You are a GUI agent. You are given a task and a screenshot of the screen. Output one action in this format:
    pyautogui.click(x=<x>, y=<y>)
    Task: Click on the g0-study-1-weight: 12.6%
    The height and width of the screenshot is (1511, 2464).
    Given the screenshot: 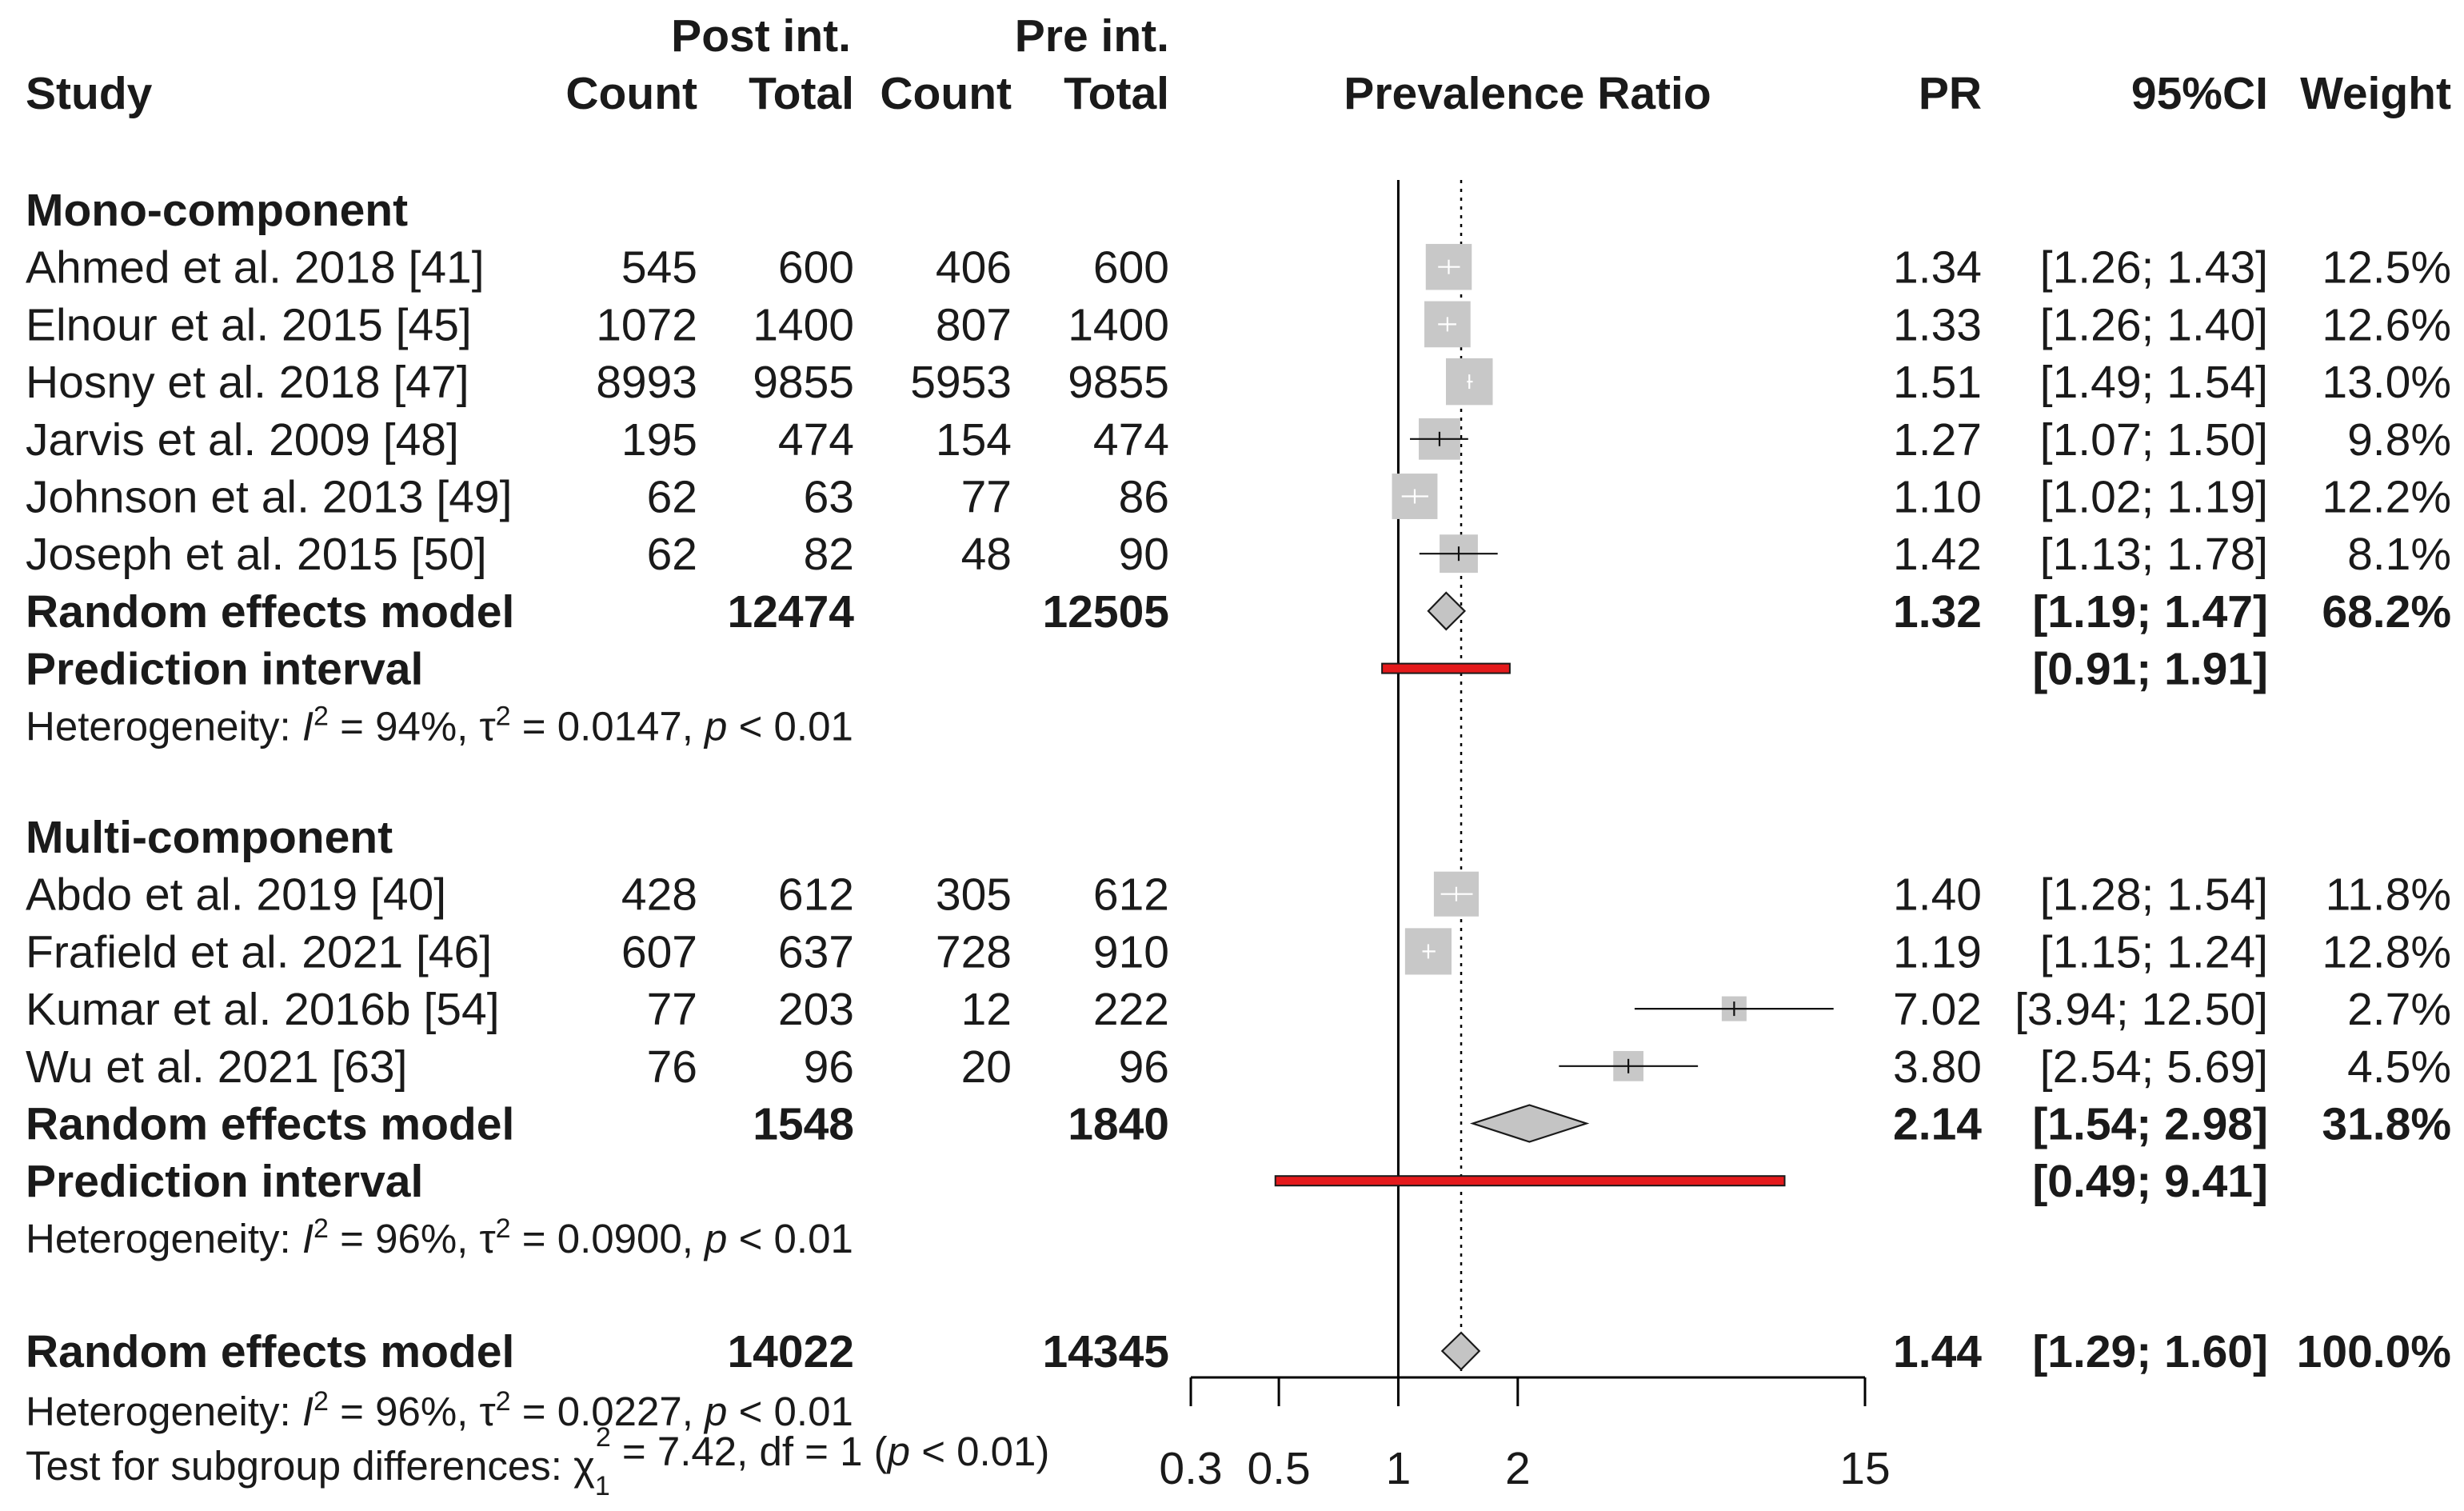 What is the action you would take?
    pyautogui.click(x=2386, y=324)
    